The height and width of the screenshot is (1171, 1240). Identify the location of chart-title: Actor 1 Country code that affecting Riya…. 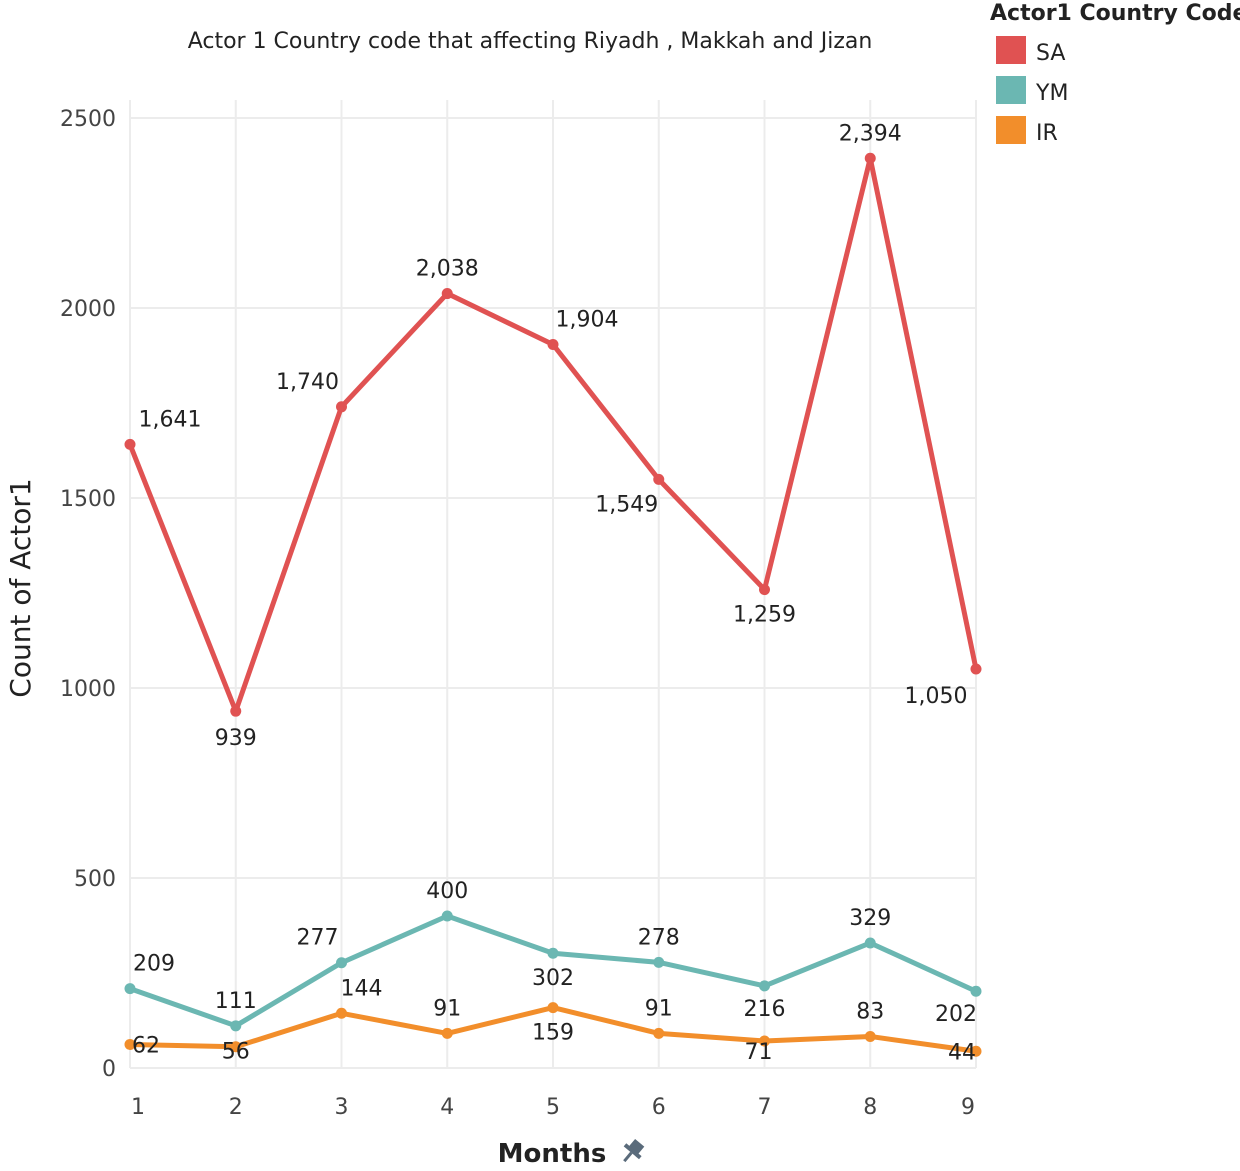
(530, 41).